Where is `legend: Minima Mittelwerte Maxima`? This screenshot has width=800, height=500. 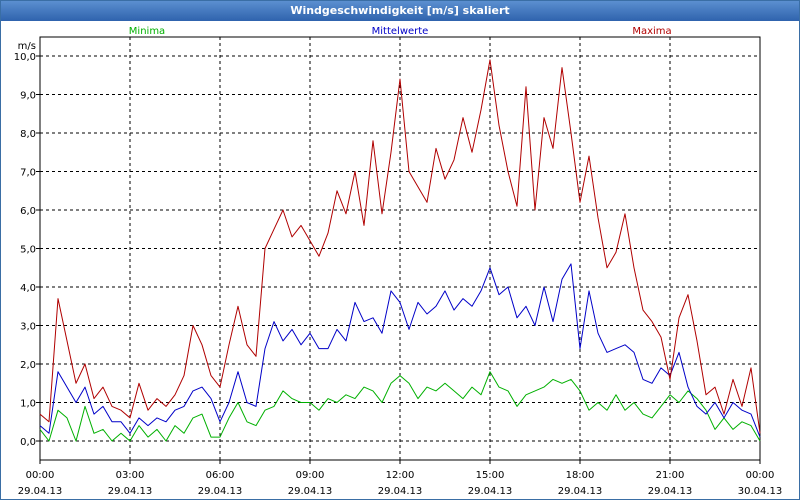
legend: Minima Mittelwerte Maxima is located at coordinates (400, 31).